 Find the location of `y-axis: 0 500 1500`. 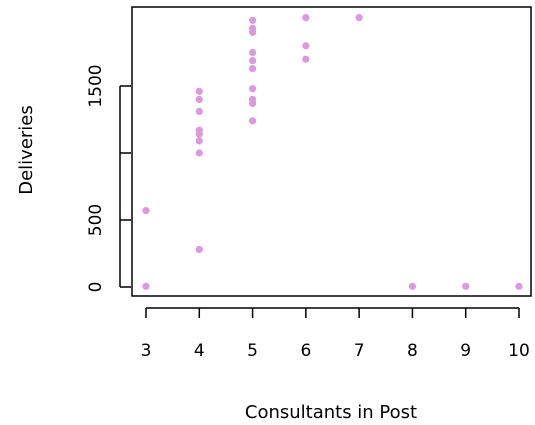

y-axis: 0 500 1500 is located at coordinates (108, 178).